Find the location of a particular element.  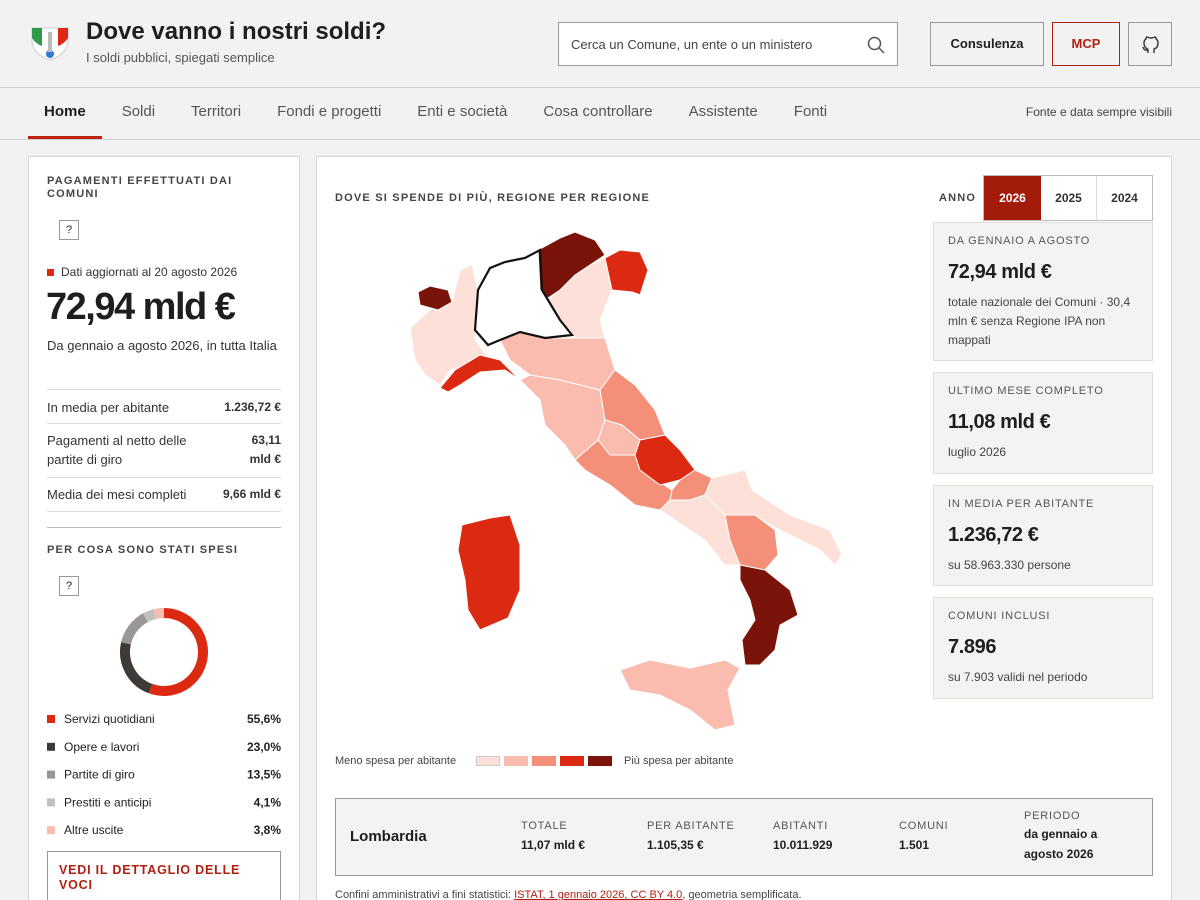

field-value: 10.011.929 is located at coordinates (803, 845).